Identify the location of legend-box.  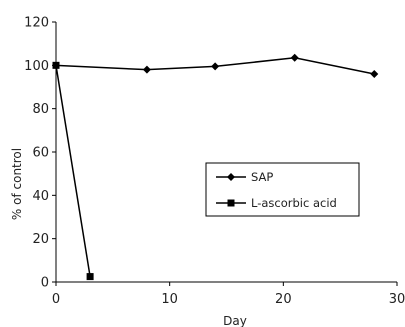
(282, 189).